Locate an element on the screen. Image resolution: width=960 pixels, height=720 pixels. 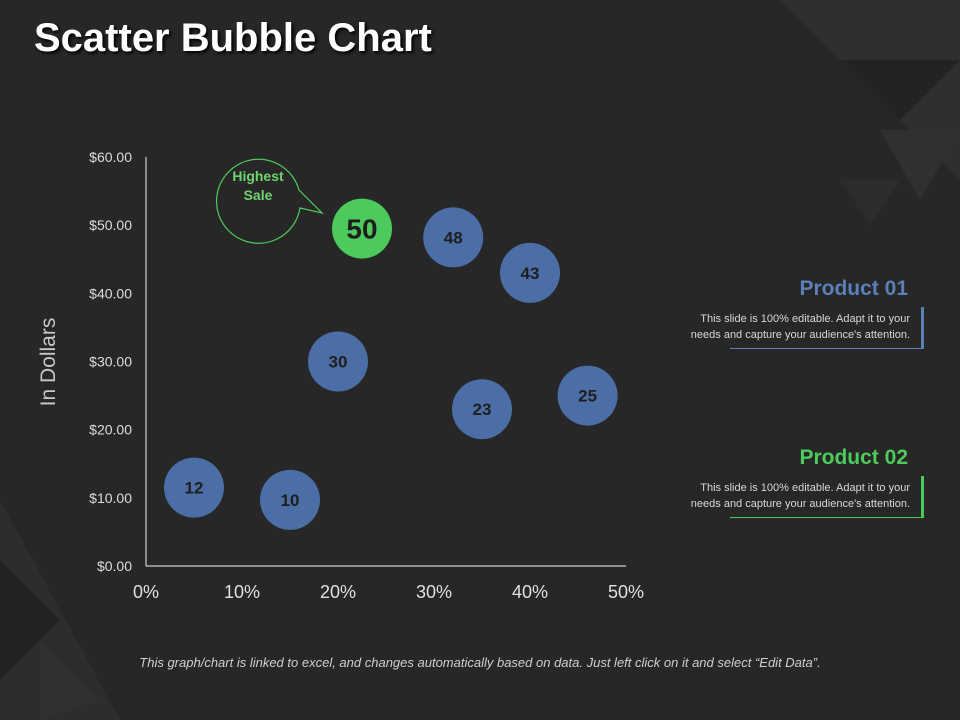
product-02-title: Product 02 is located at coordinates (853, 457).